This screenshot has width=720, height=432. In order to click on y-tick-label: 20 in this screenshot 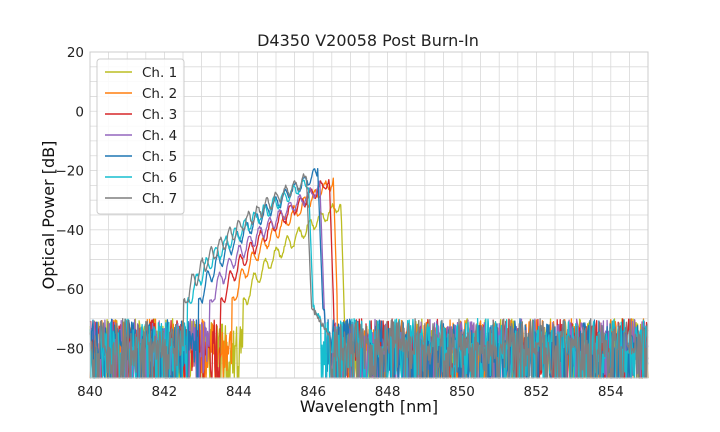, I will do `click(75, 53)`.